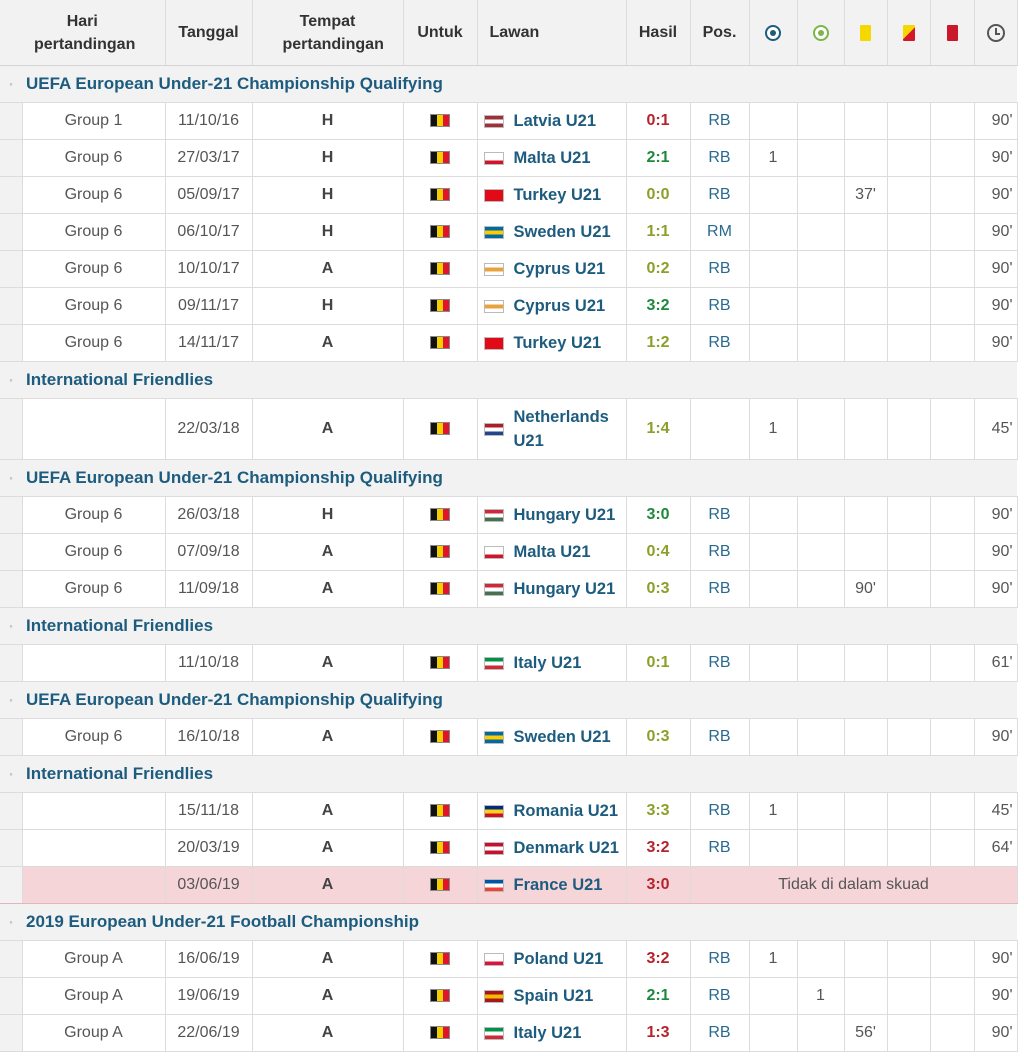 This screenshot has width=1024, height=1062. I want to click on date-cell: 05/09/17, so click(209, 195).